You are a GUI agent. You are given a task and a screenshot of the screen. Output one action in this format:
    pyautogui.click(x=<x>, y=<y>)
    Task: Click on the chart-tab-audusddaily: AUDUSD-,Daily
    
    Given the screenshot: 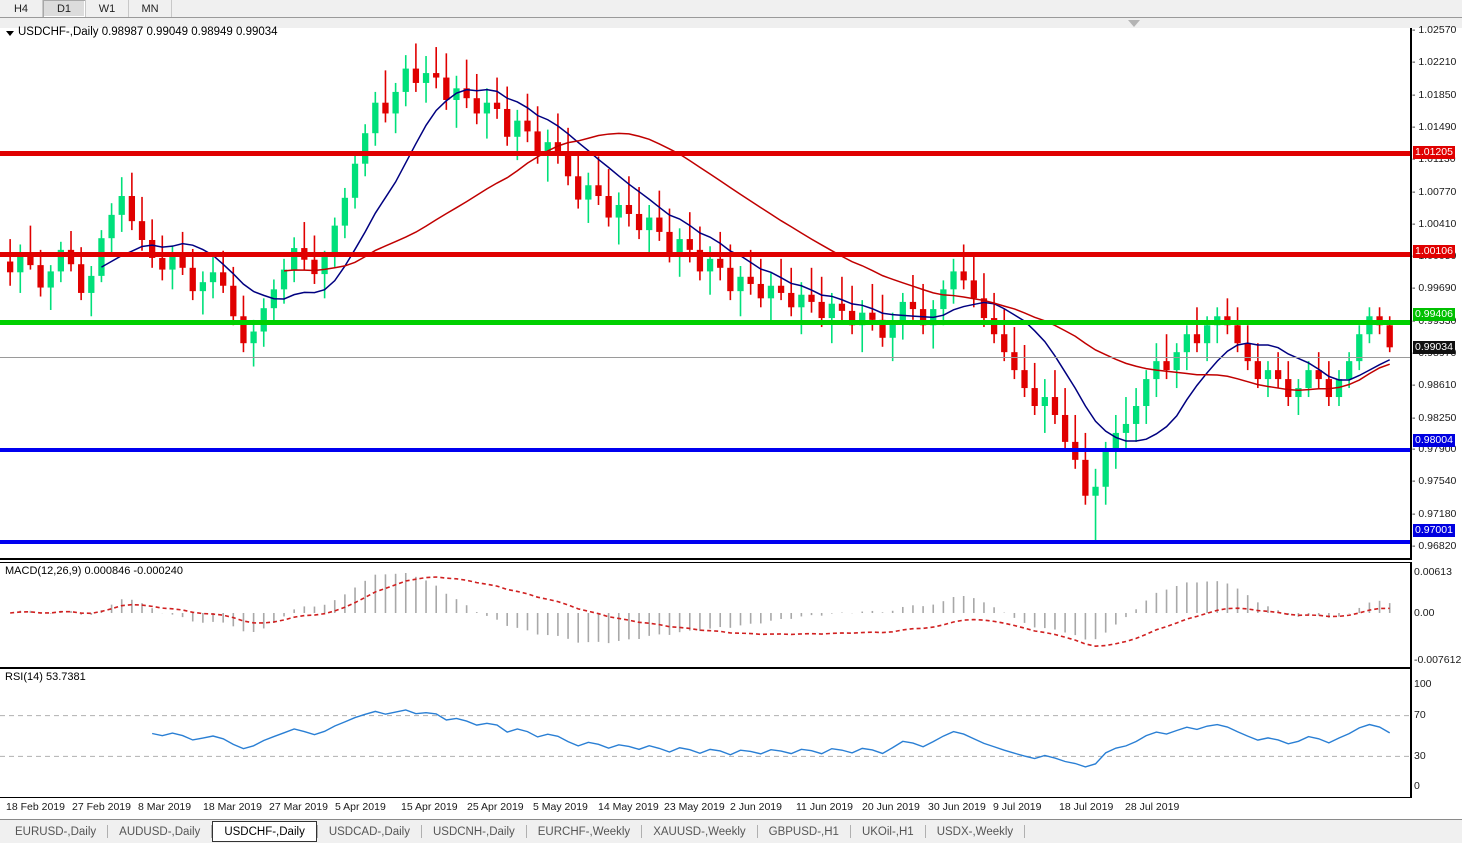 What is the action you would take?
    pyautogui.click(x=160, y=831)
    